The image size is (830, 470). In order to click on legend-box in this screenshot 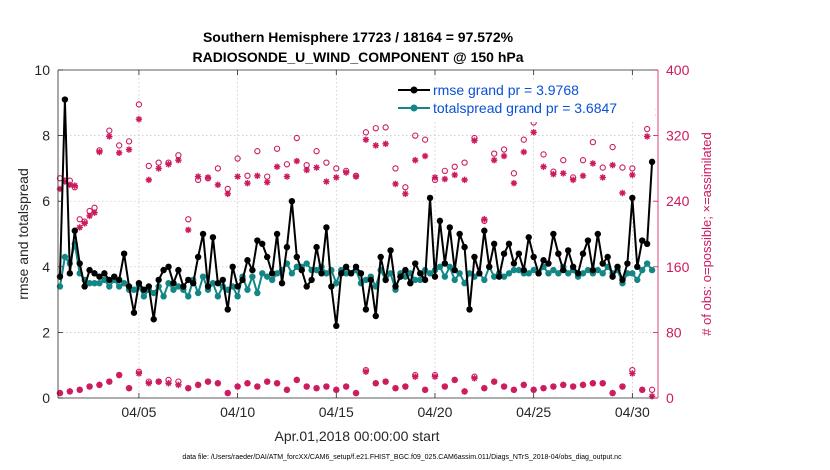, I will do `click(524, 101)`.